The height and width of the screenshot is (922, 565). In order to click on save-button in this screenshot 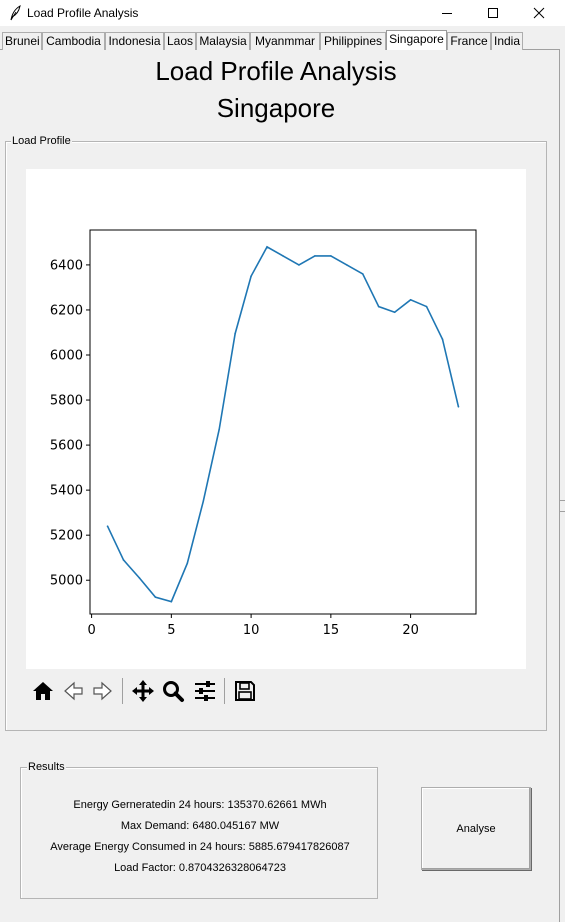, I will do `click(245, 691)`.